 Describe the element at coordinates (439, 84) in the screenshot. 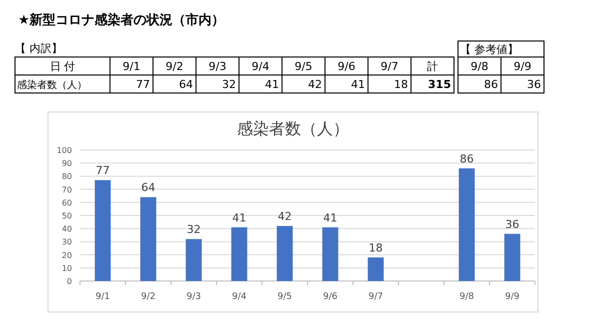

I see `text: 315` at that location.